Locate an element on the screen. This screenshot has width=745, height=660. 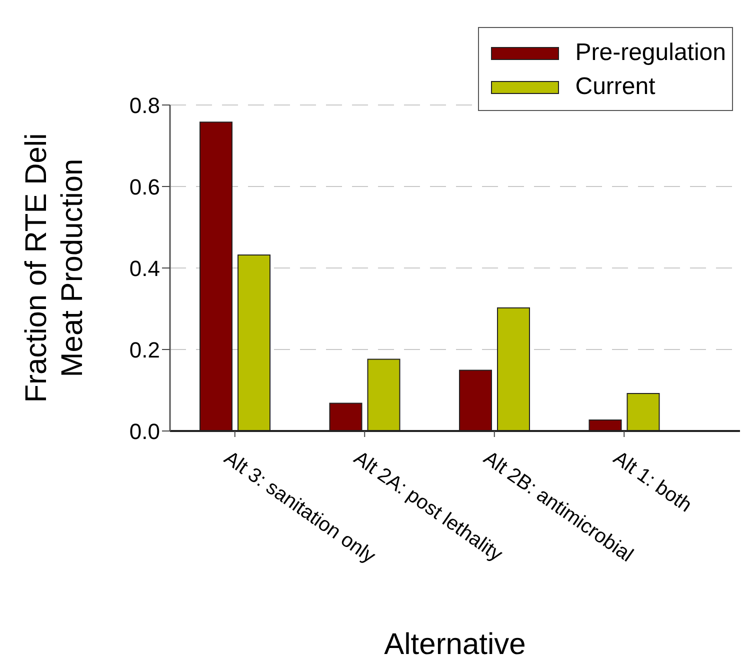
y-tick-label: 0.0 is located at coordinates (144, 431).